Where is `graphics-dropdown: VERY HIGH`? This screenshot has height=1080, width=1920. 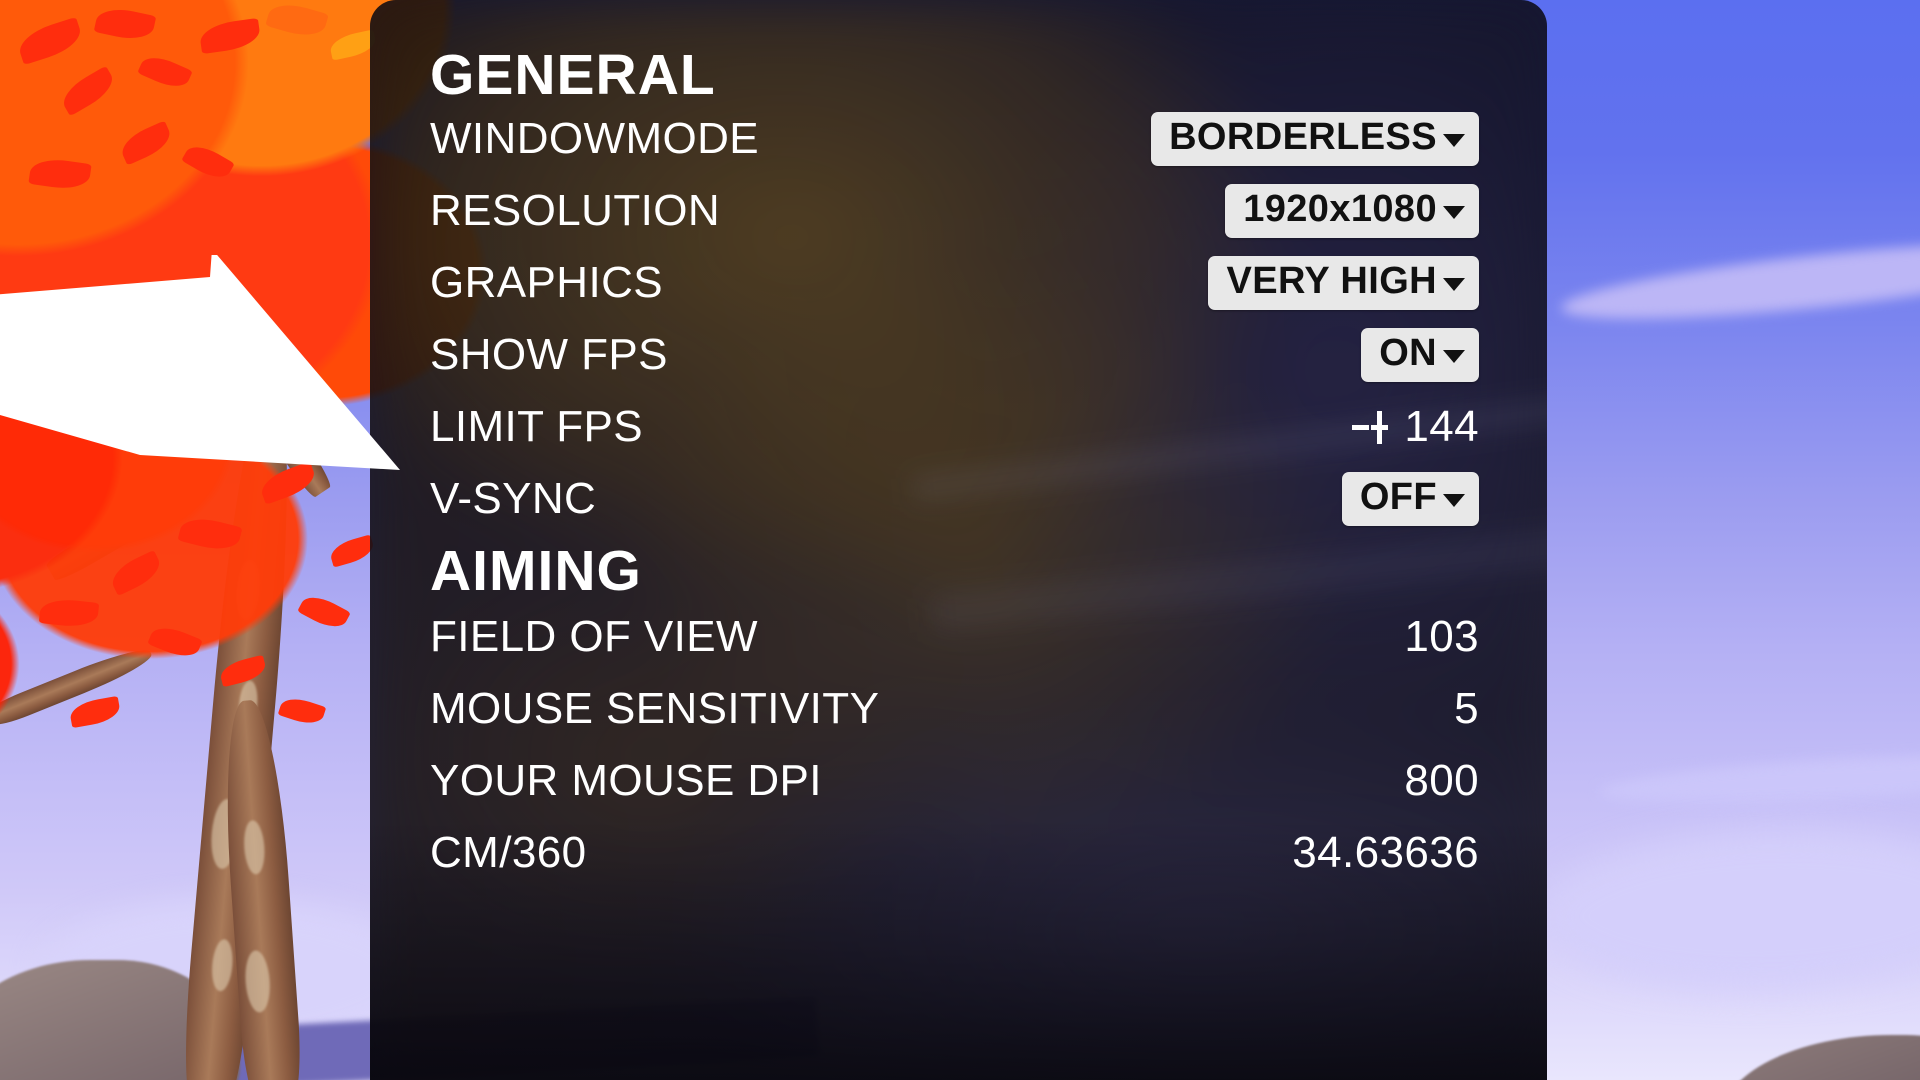
graphics-dropdown: VERY HIGH is located at coordinates (1343, 283).